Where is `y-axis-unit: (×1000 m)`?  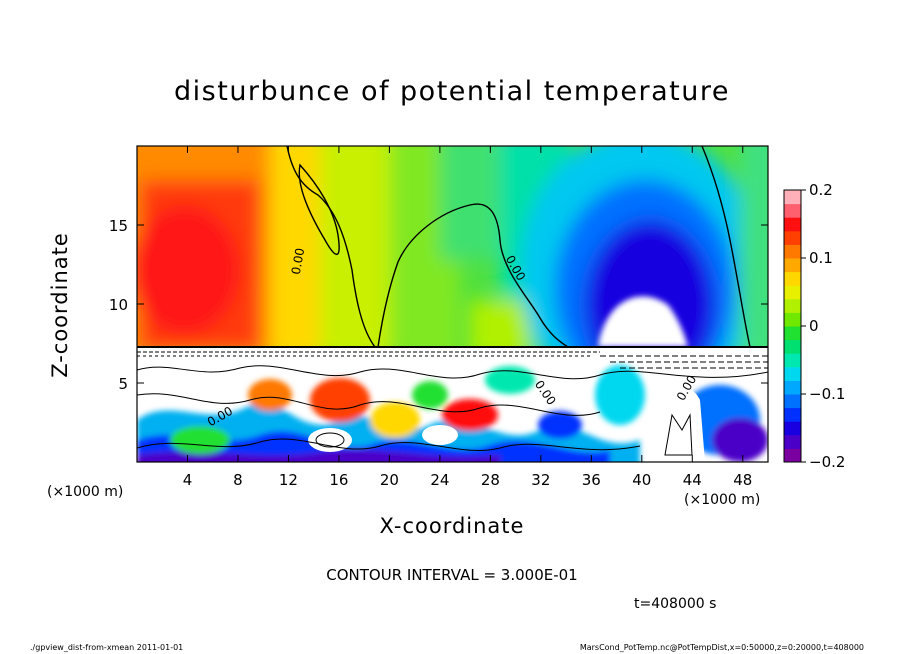
y-axis-unit: (×1000 m) is located at coordinates (85, 492).